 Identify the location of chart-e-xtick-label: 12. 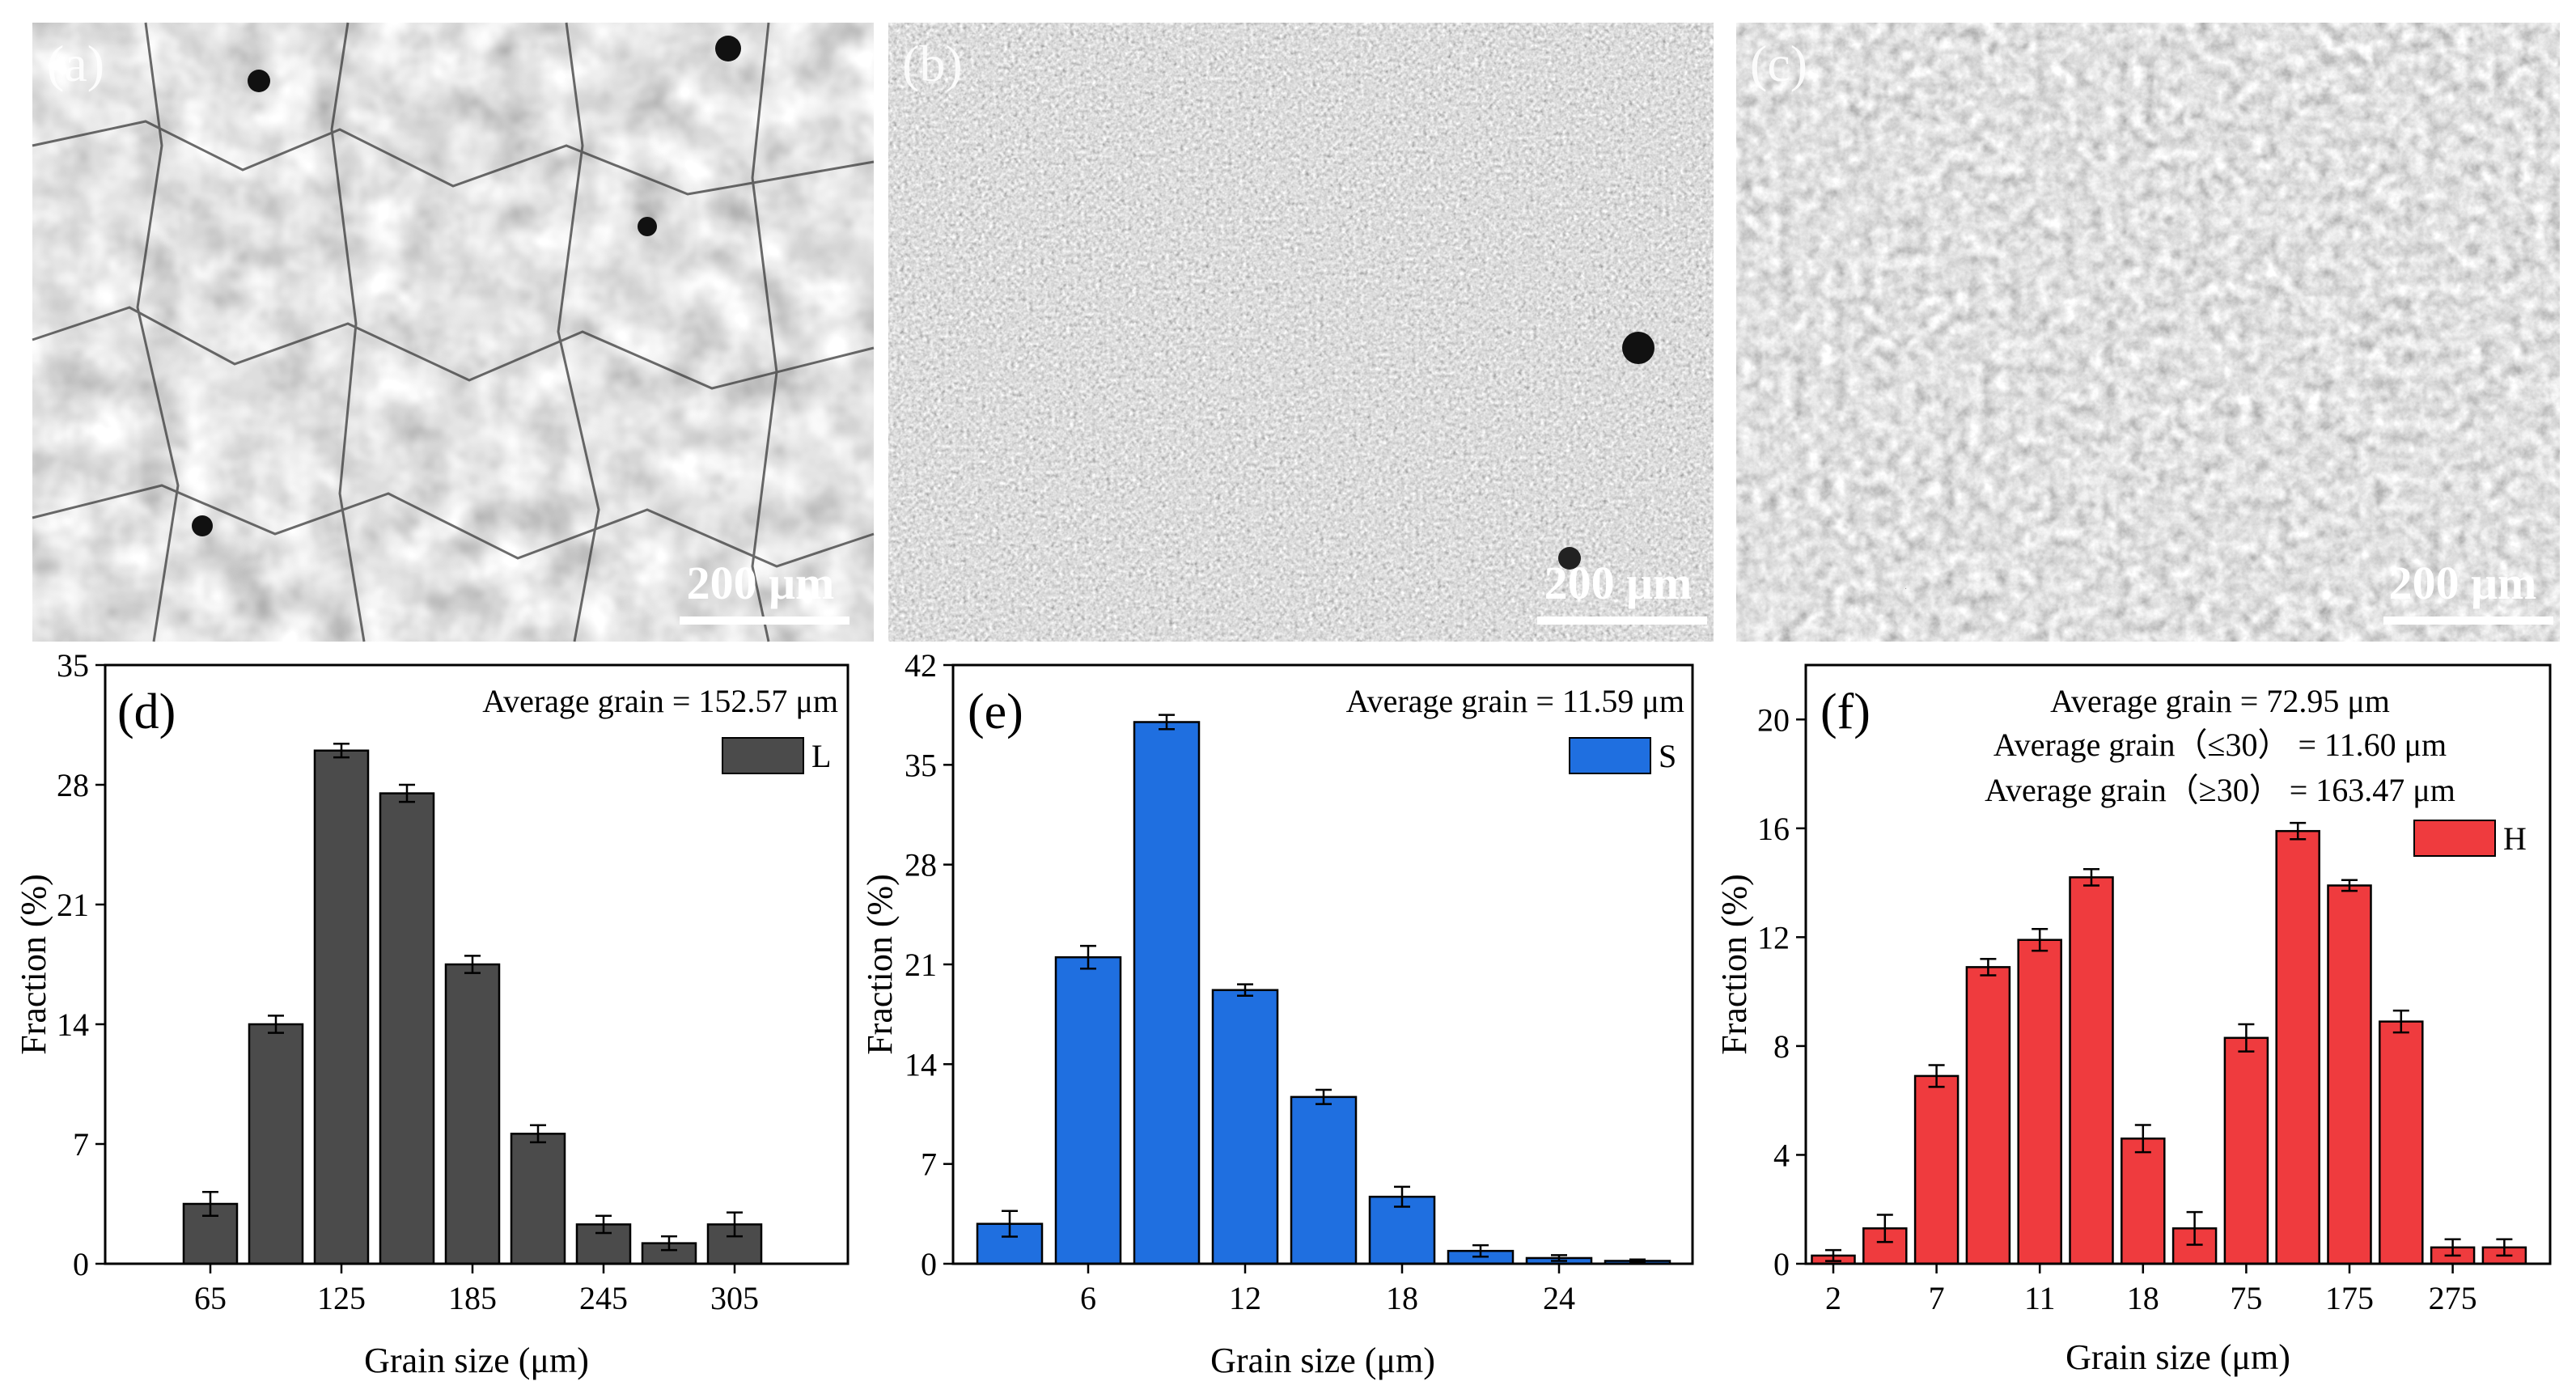
(1245, 1298).